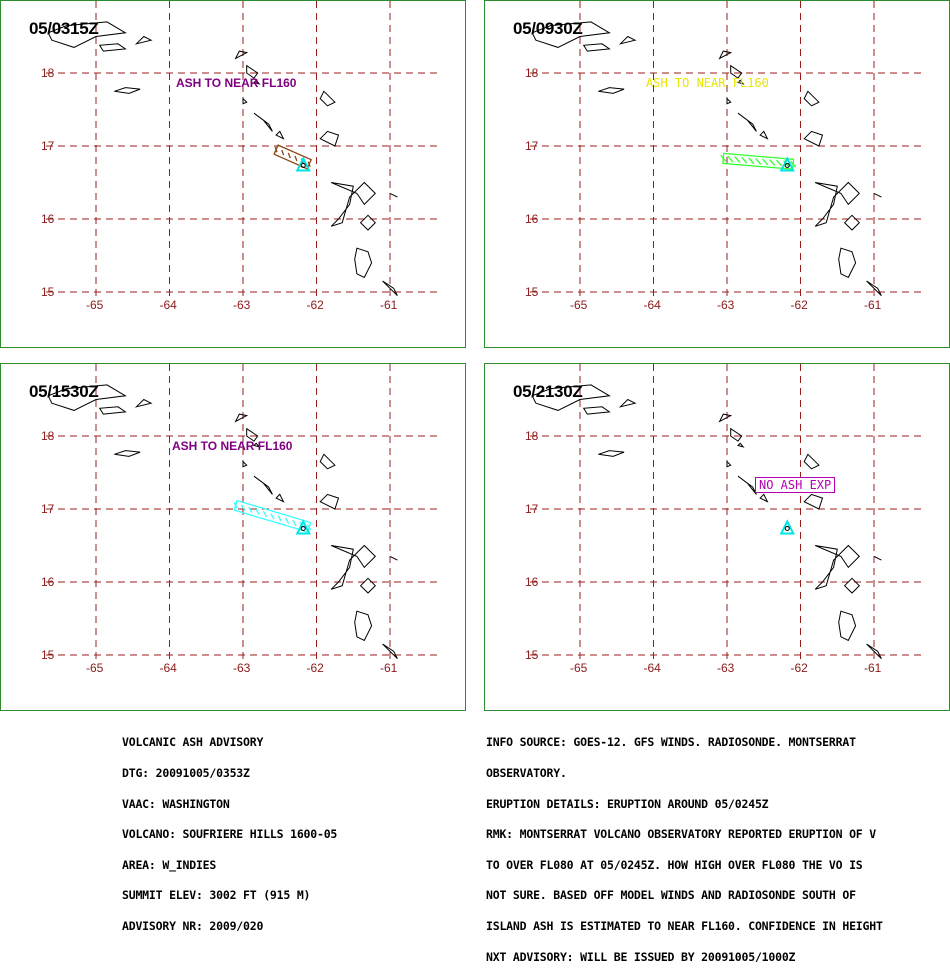 This screenshot has height=972, width=950. I want to click on advisory-line: VOLCANO: SOUFRIERE HILLS 1600-05, so click(230, 834).